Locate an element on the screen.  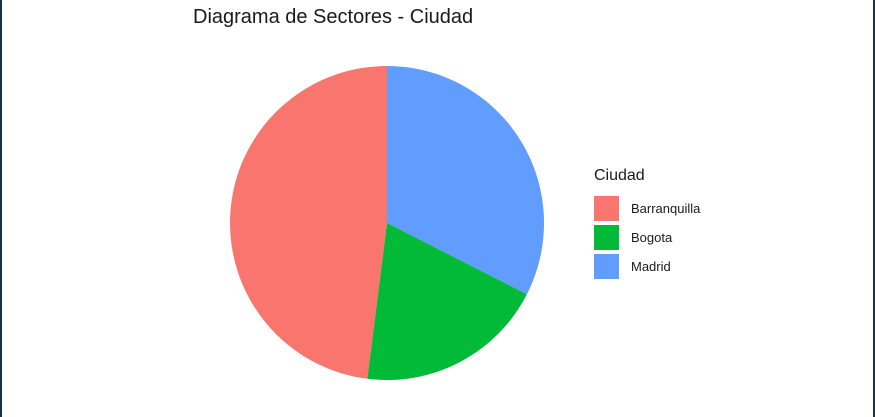
legend-swatch-barranquilla is located at coordinates (606, 208).